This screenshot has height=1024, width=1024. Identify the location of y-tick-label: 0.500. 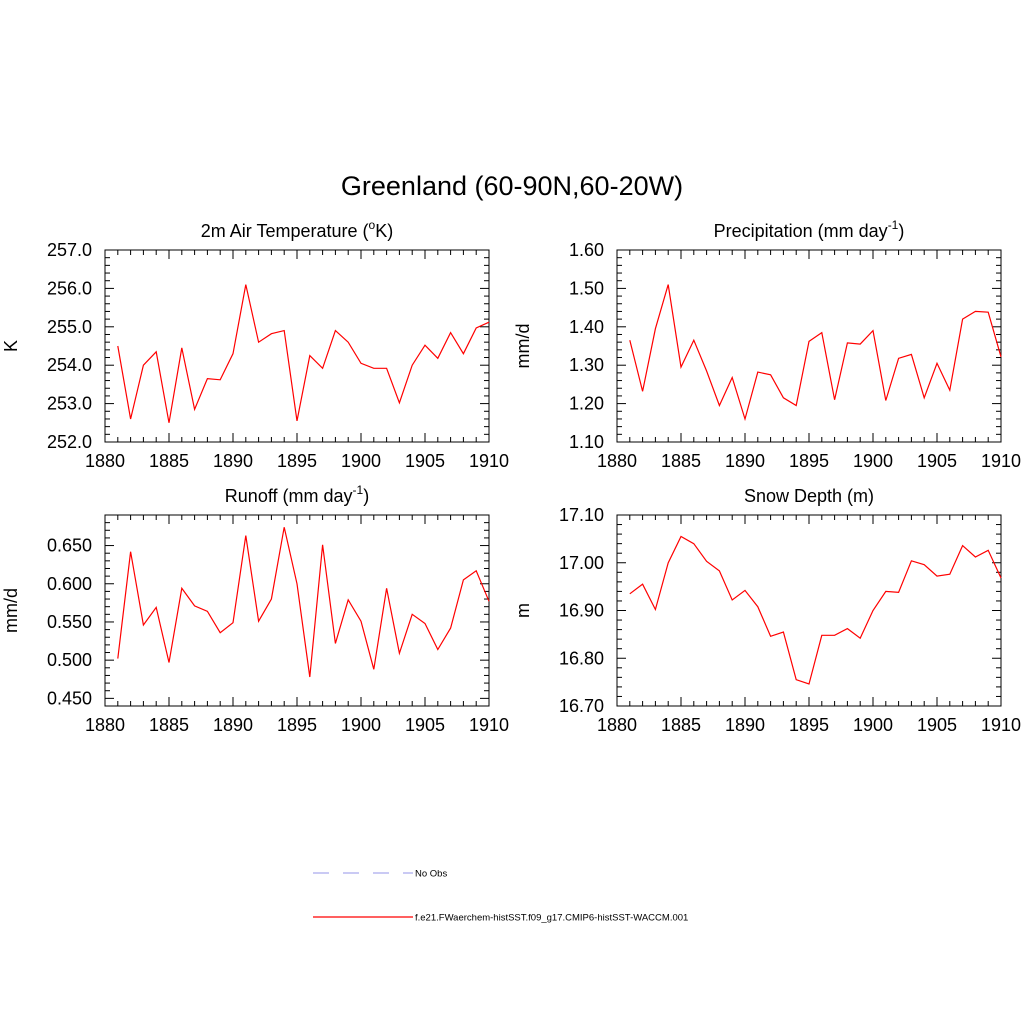
(69, 660).